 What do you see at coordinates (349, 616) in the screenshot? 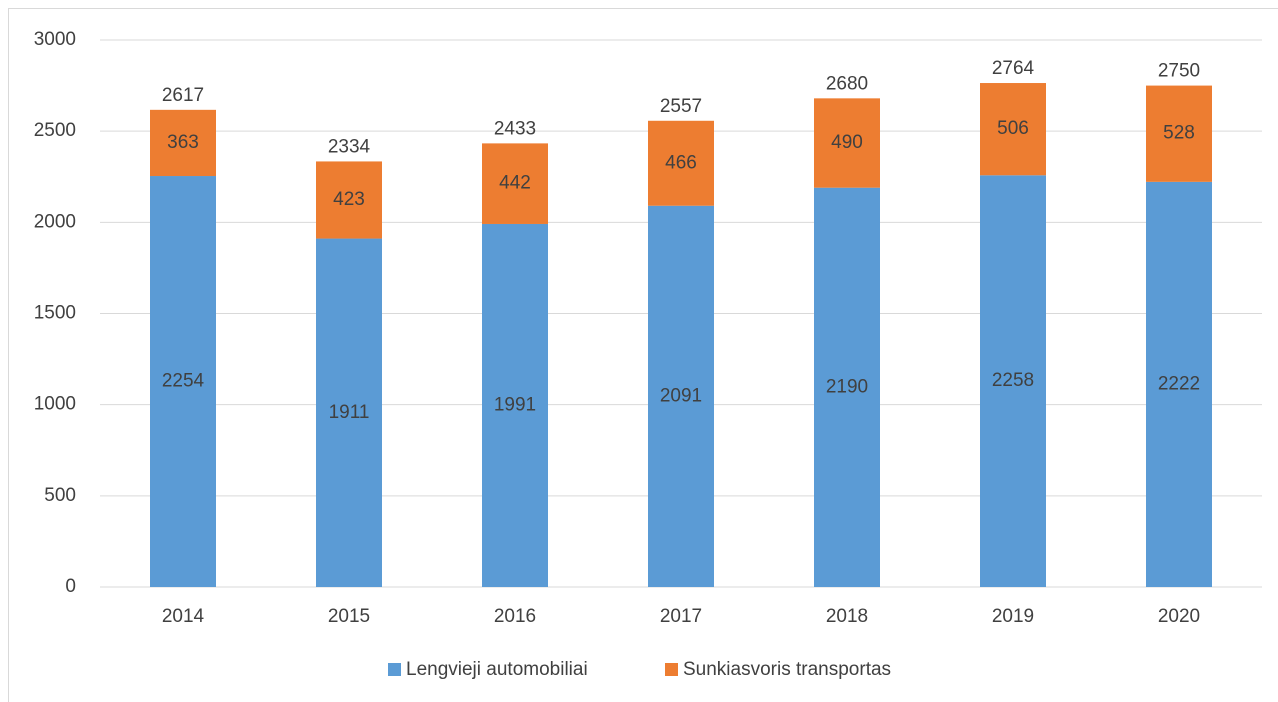
I see `x-tick-label: 2015` at bounding box center [349, 616].